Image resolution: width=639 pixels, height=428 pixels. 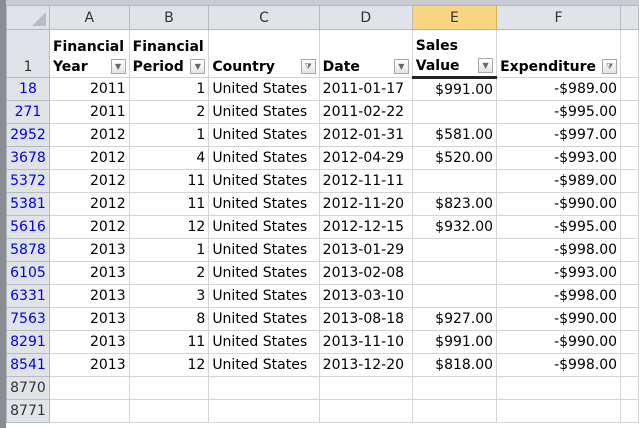 What do you see at coordinates (365, 112) in the screenshot?
I see `date-cell: 2011-02-22` at bounding box center [365, 112].